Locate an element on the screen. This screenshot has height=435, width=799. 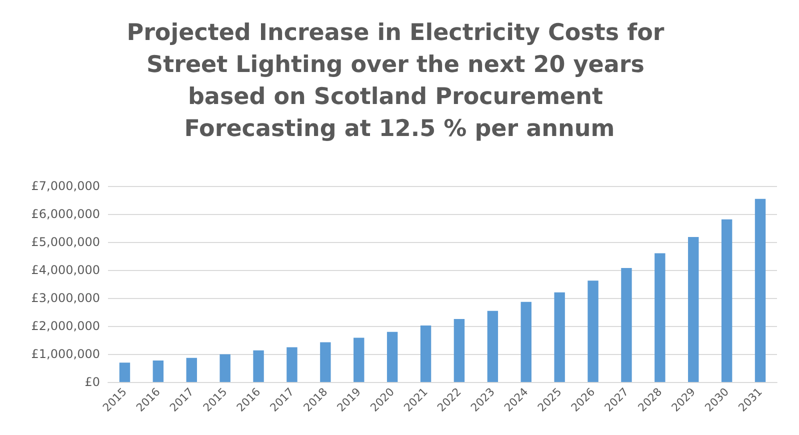
y-tick-label: £0 is located at coordinates (92, 382).